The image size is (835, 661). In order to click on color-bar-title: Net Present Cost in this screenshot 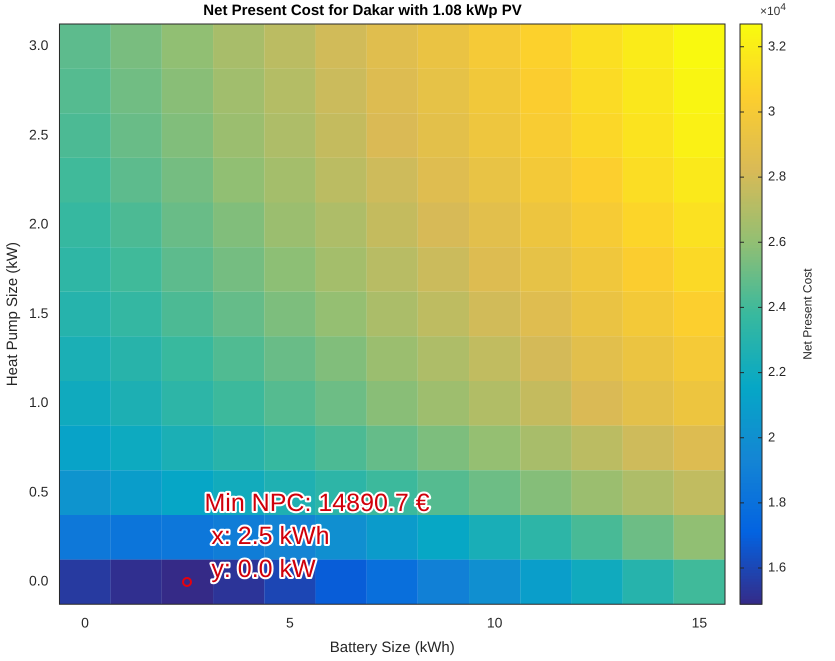, I will do `click(807, 314)`.